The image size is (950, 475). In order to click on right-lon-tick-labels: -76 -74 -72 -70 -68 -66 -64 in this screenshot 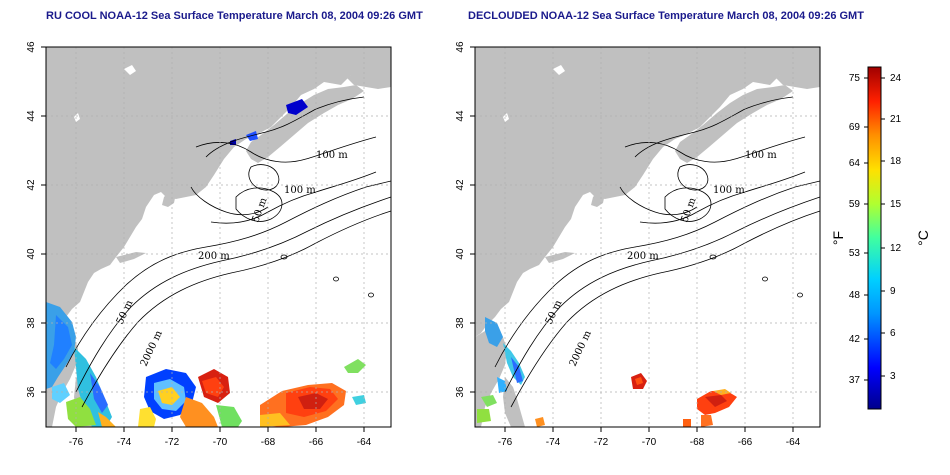, I will do `click(649, 442)`.